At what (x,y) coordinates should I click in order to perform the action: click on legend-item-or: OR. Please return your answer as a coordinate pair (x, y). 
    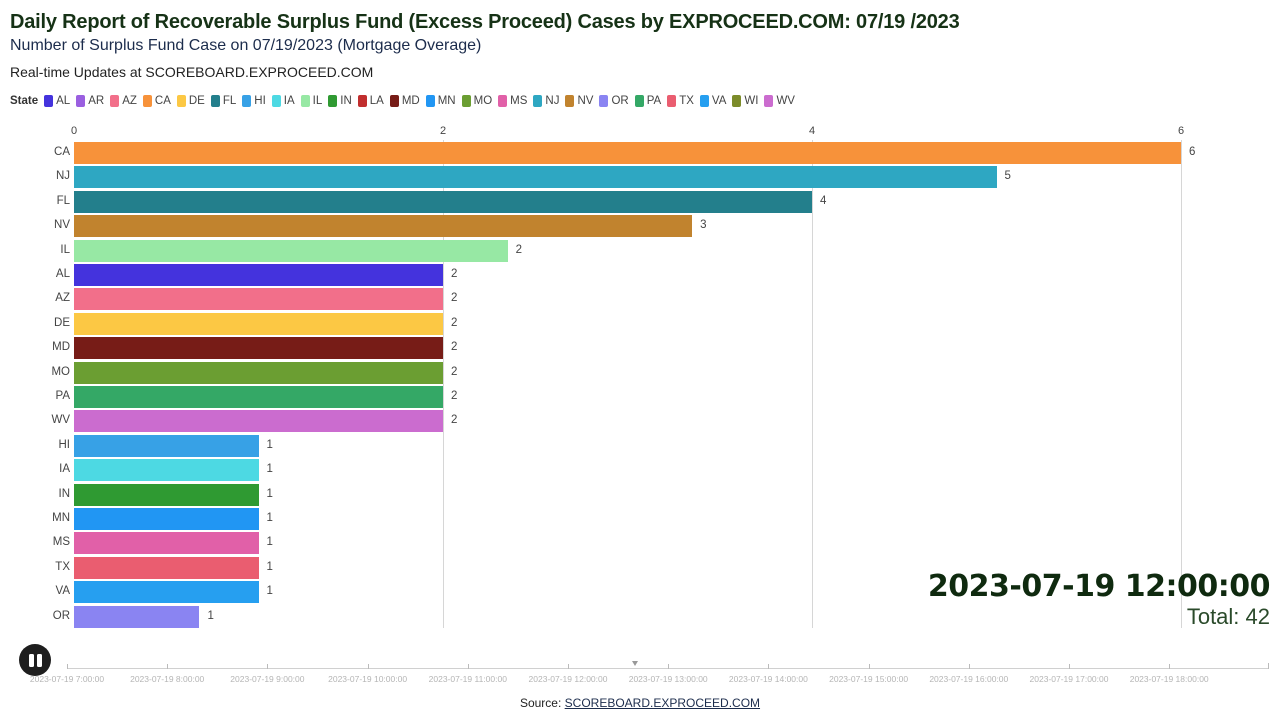
    Looking at the image, I should click on (614, 101).